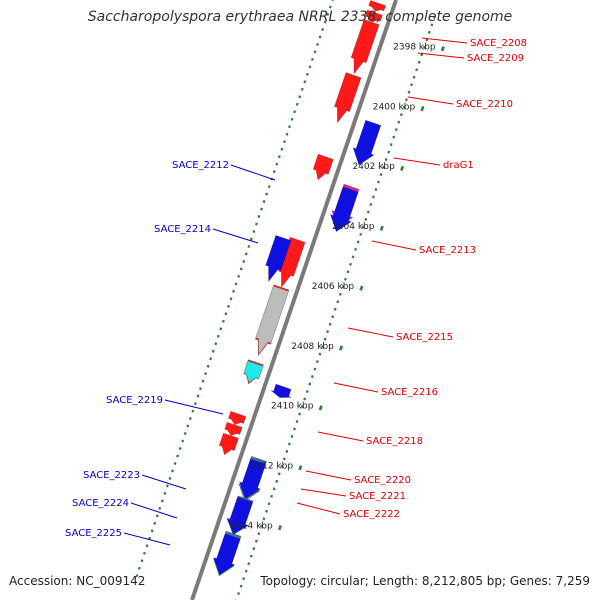  What do you see at coordinates (484, 104) in the screenshot?
I see `gene-label-sace_2210: SACE_2210` at bounding box center [484, 104].